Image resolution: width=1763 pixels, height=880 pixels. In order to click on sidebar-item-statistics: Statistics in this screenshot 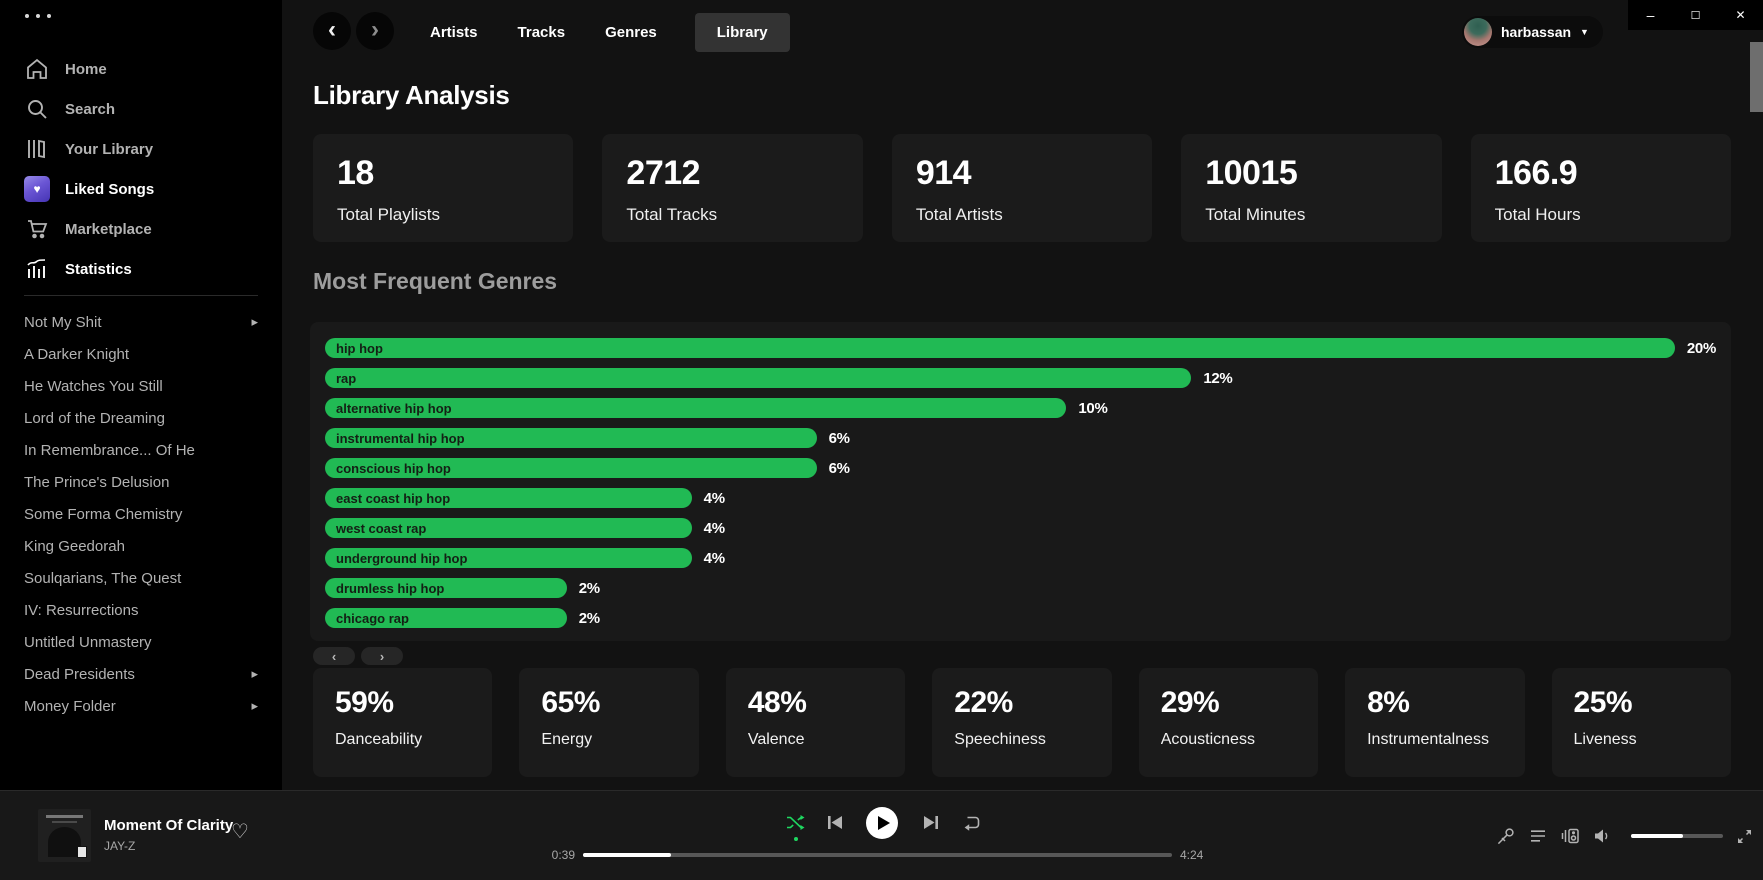, I will do `click(141, 269)`.